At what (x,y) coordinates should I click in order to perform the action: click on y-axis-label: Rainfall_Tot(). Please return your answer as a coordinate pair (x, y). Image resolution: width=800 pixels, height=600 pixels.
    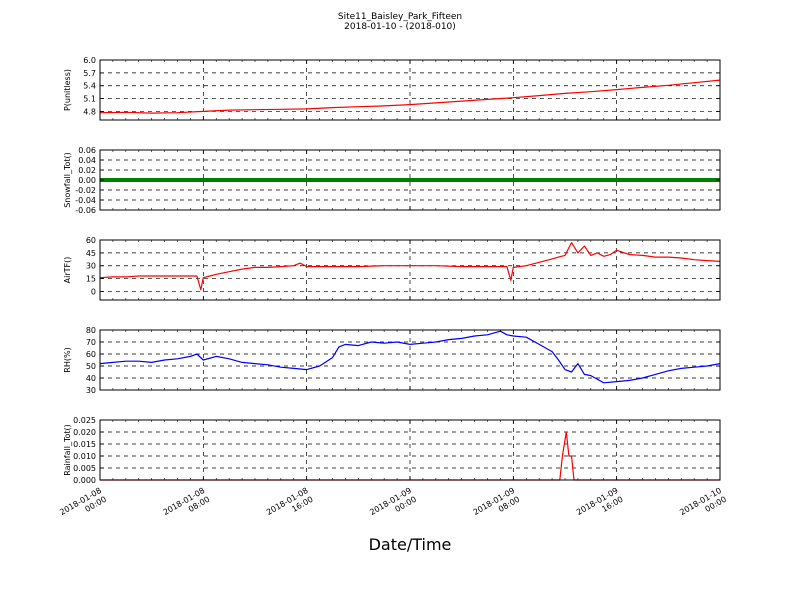
    Looking at the image, I should click on (67, 450).